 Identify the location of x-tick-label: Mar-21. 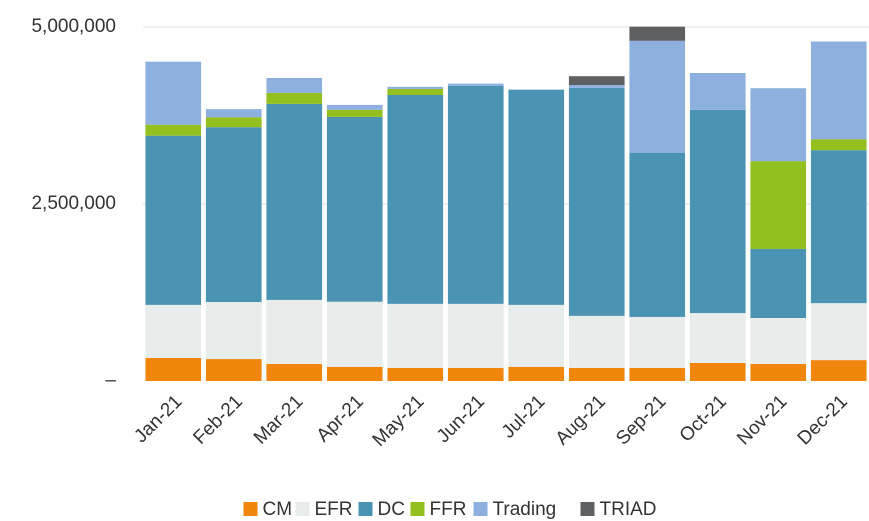
(278, 419).